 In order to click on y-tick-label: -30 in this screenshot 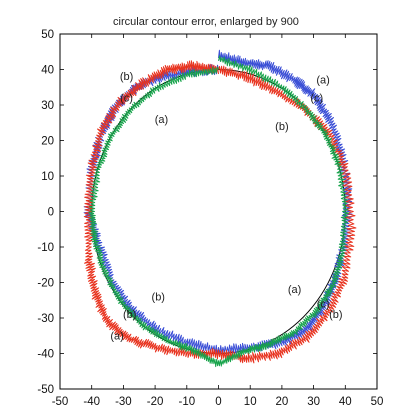, I will do `click(45, 319)`.